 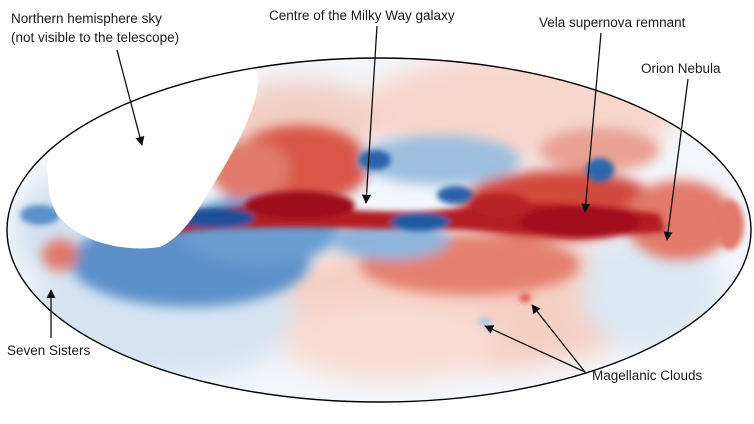 What do you see at coordinates (676, 159) in the screenshot?
I see `arrow-orion` at bounding box center [676, 159].